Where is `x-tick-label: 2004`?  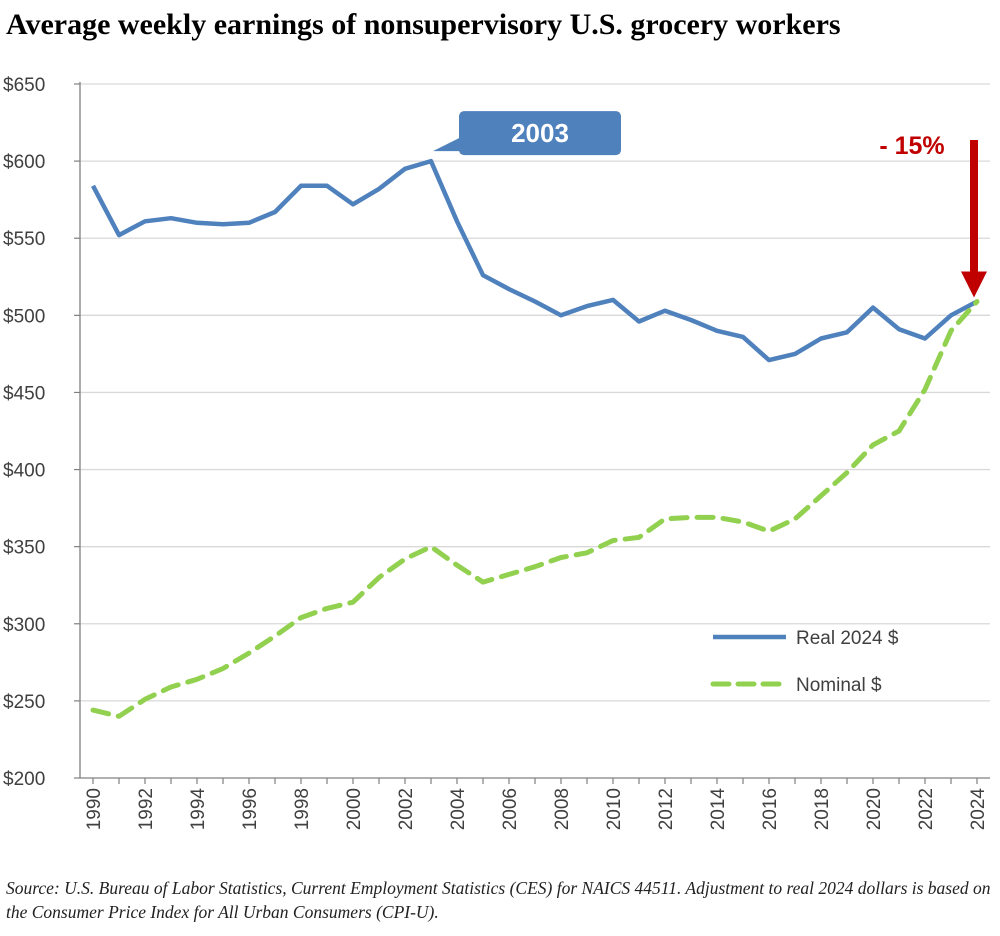
x-tick-label: 2004 is located at coordinates (458, 809).